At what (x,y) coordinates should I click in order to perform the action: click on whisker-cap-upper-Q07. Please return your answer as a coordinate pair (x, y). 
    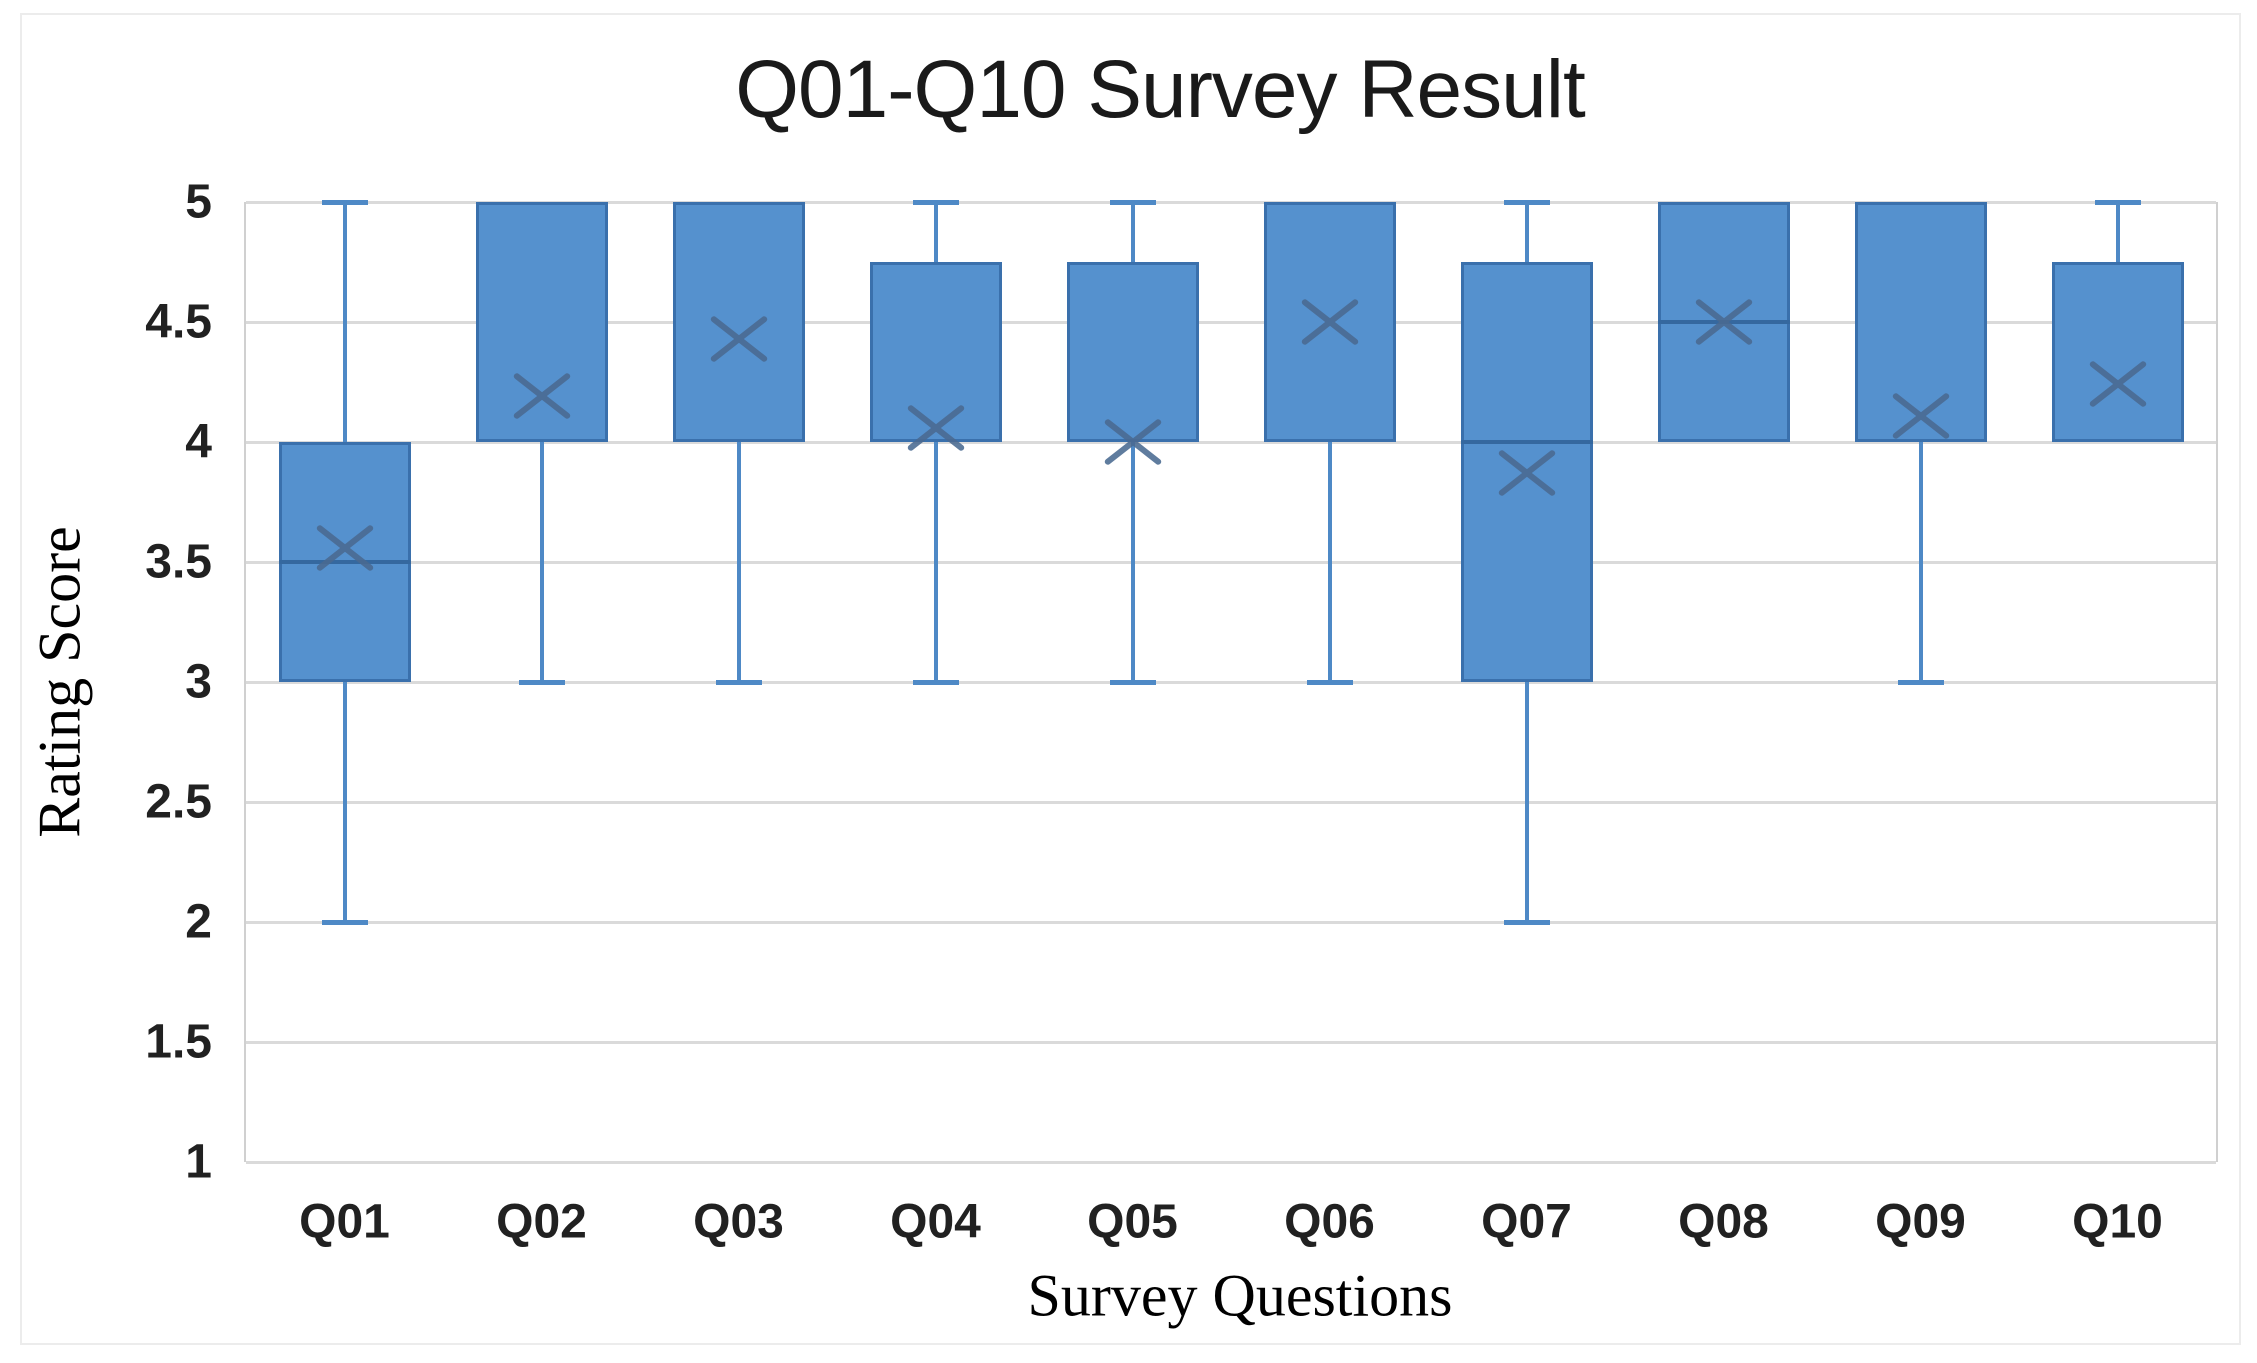
    Looking at the image, I should click on (1526, 202).